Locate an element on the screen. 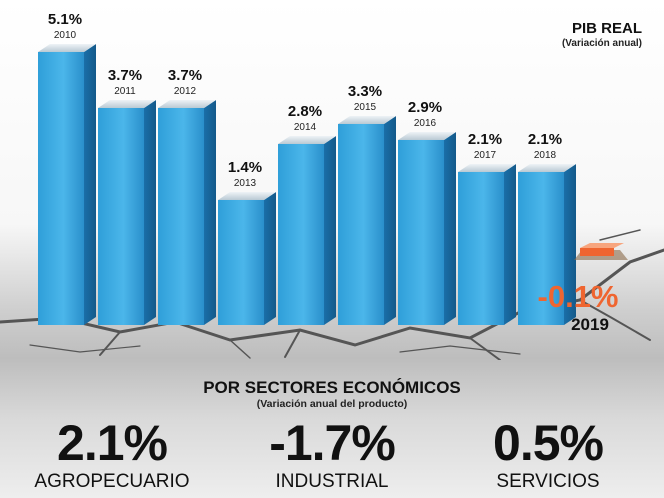 This screenshot has width=664, height=498. sector-servicios: 0.5% SERVICIOS is located at coordinates (548, 453).